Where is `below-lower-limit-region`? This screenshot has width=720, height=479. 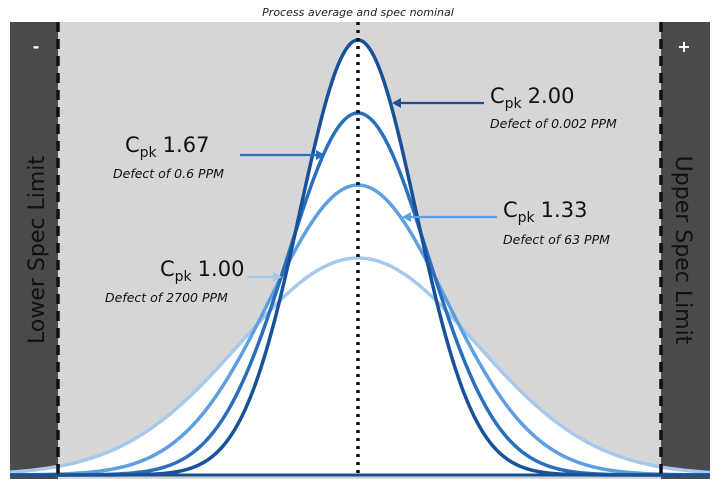 below-lower-limit-region is located at coordinates (34, 250).